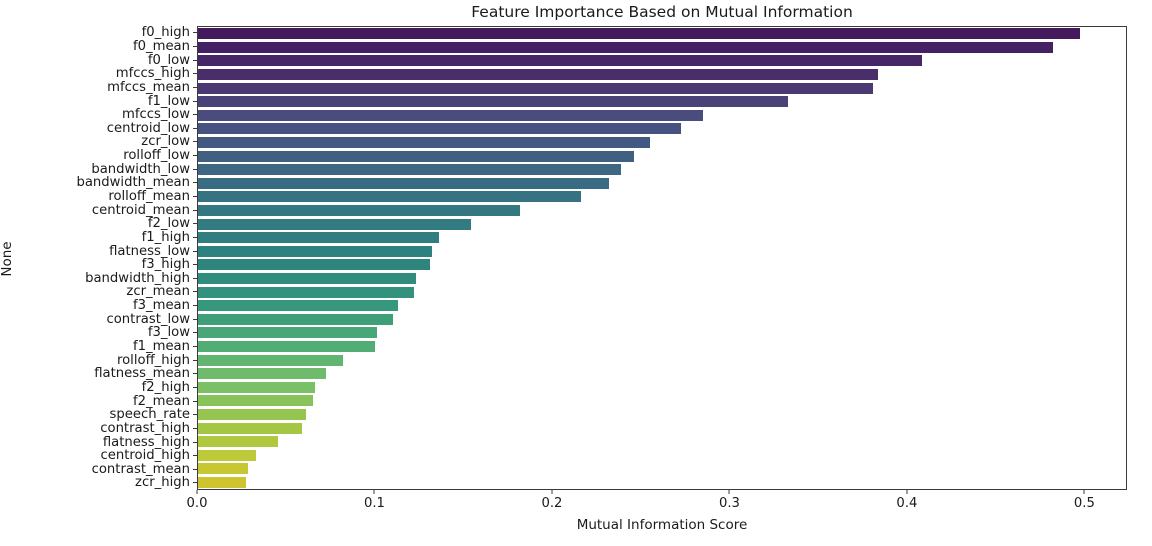 This screenshot has width=1152, height=546. What do you see at coordinates (161, 306) in the screenshot?
I see `y-tick-label-f3_mean: f3_mean` at bounding box center [161, 306].